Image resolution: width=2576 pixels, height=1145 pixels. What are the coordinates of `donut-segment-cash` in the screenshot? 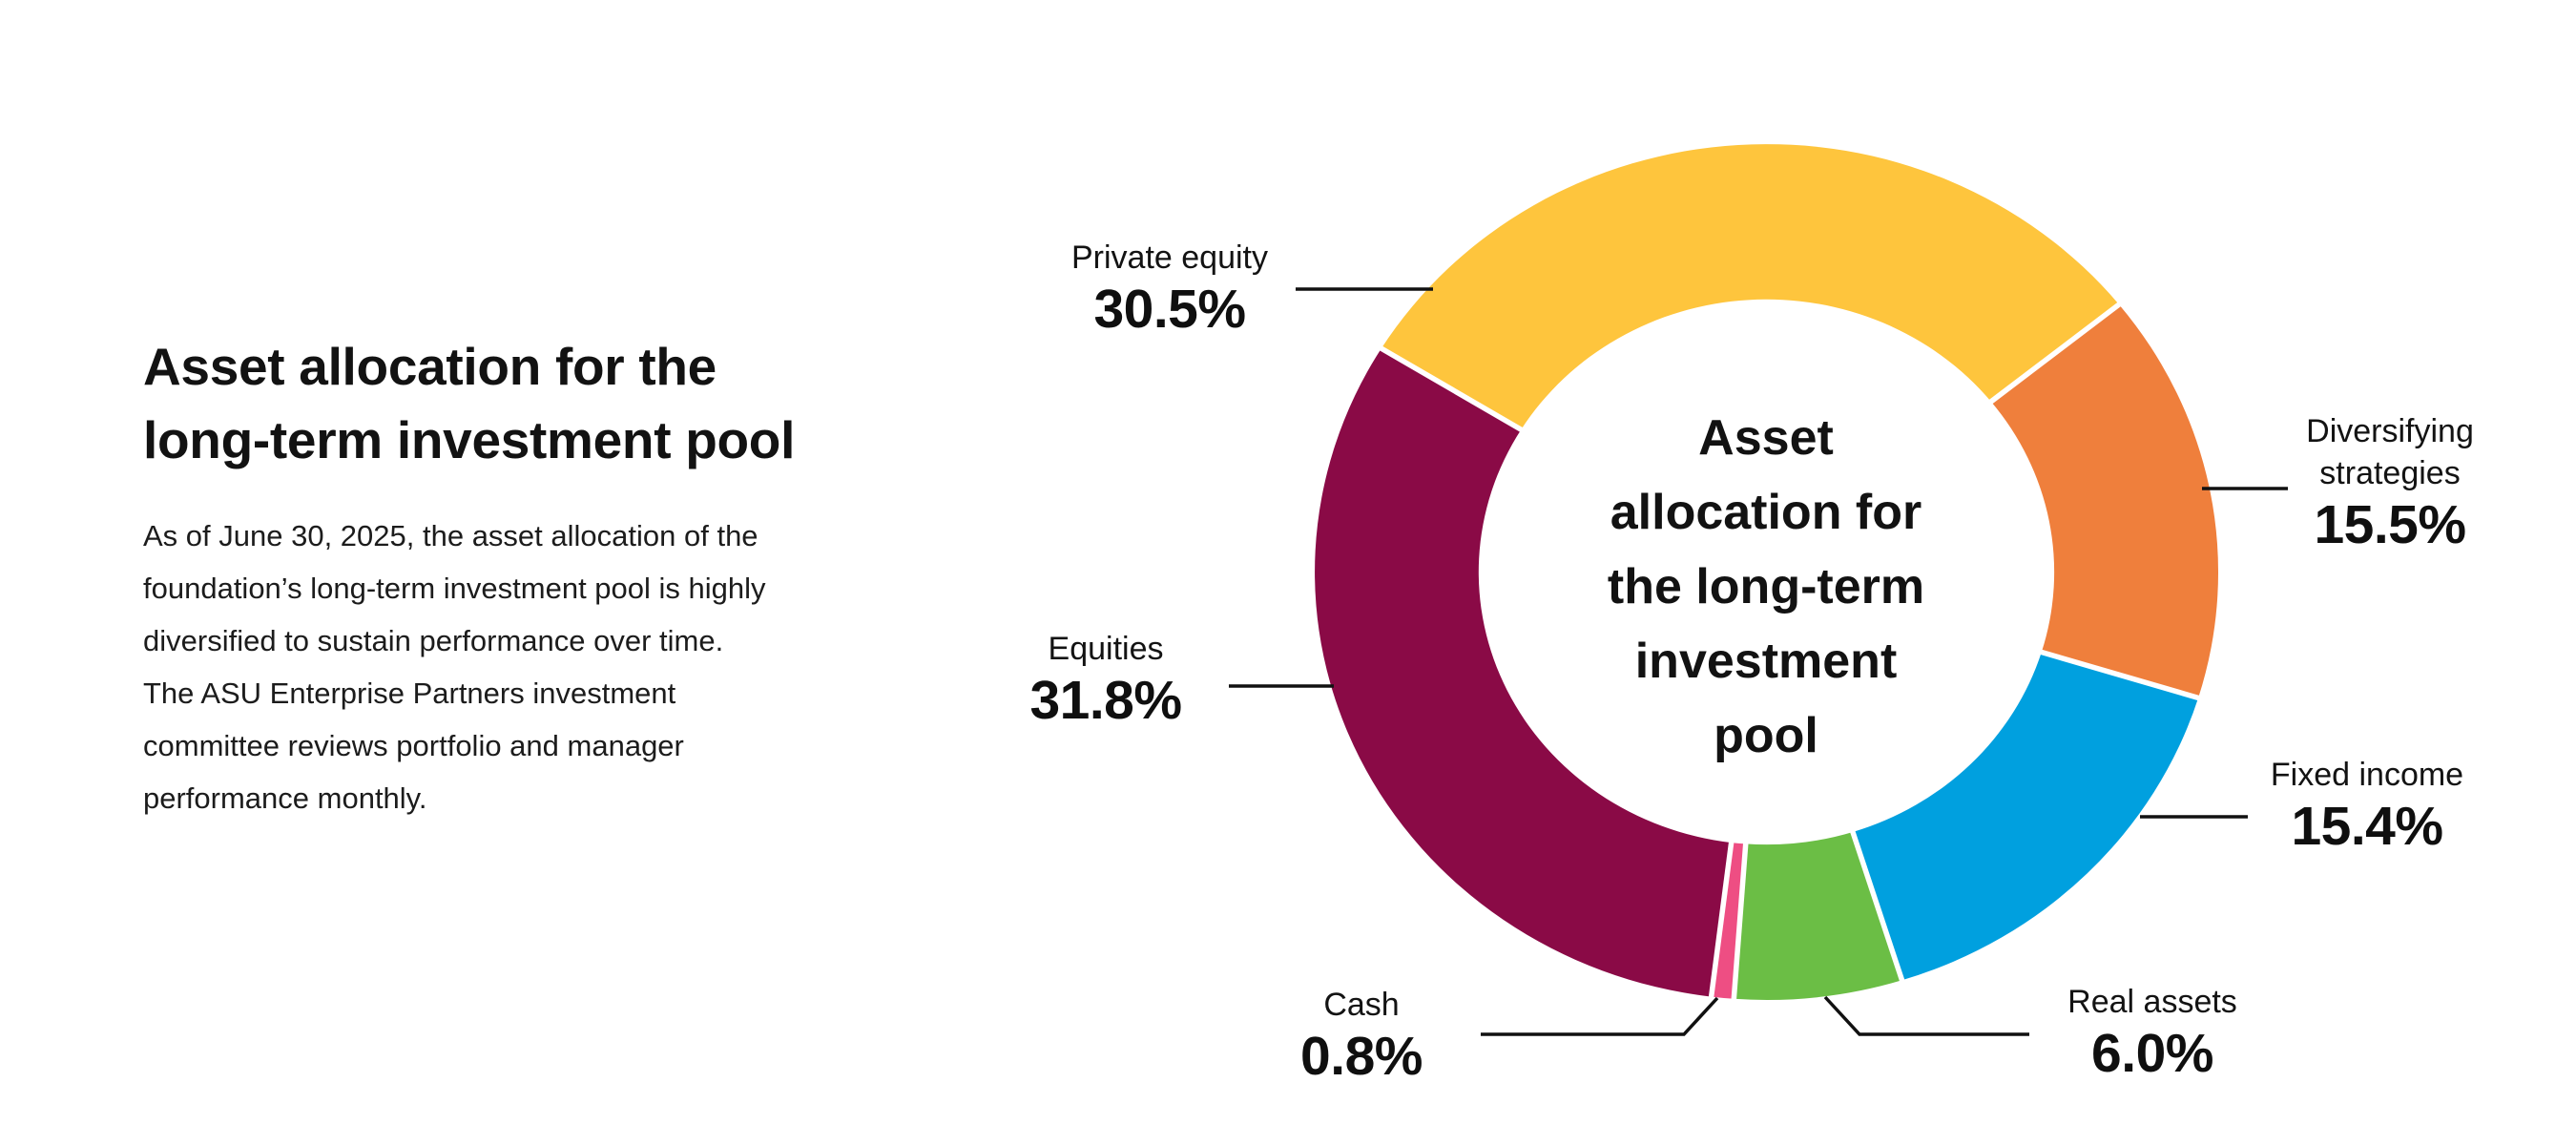 It's located at (1728, 921).